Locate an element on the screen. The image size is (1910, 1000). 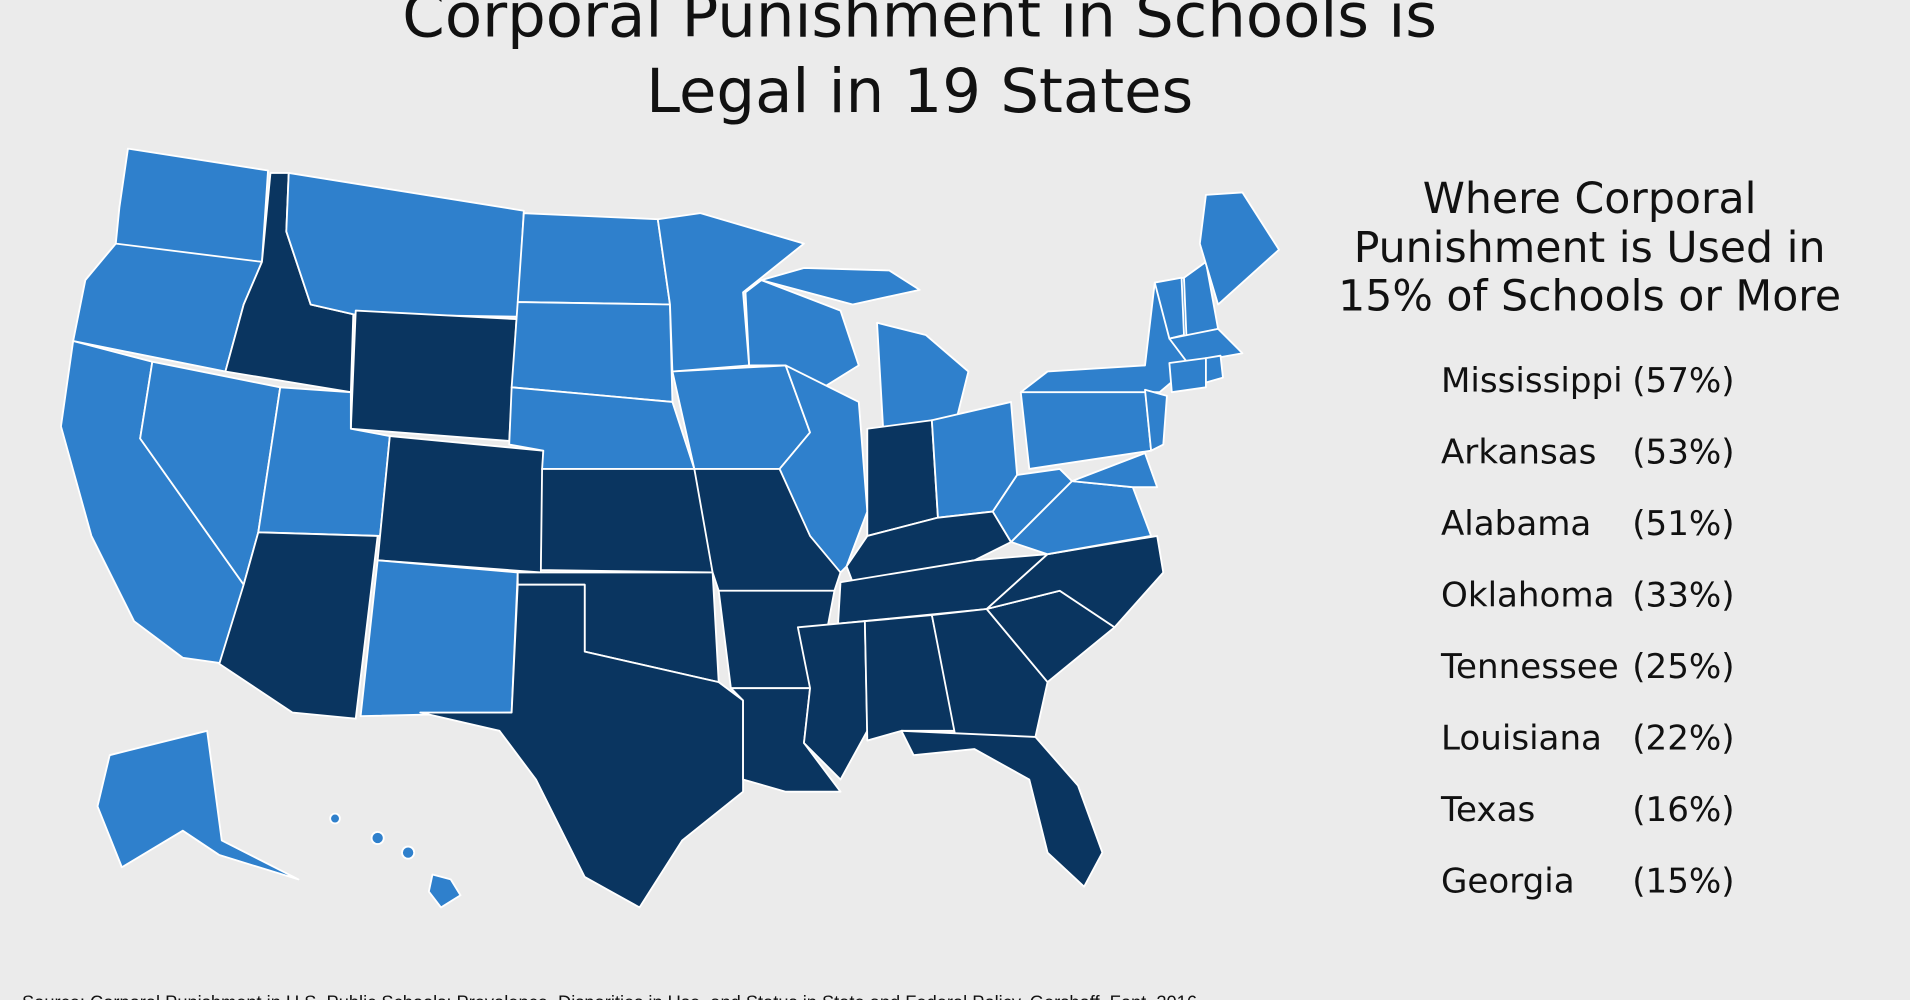
panel-heading: Where Corporal is located at coordinates (1590, 199).